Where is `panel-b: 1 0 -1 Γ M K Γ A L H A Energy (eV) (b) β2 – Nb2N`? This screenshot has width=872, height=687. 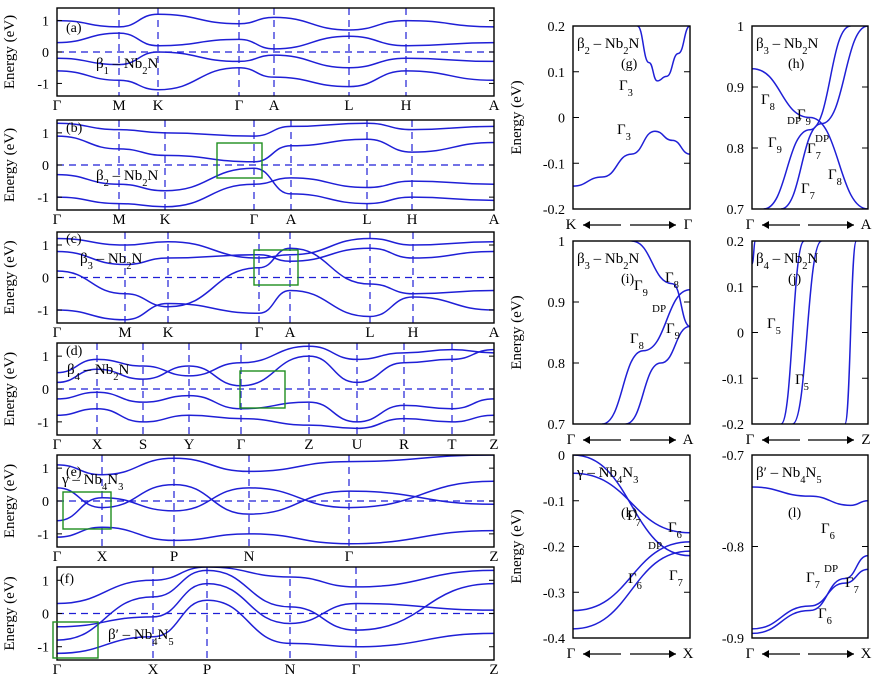 panel-b: 1 0 -1 Γ M K Γ A L H A Energy (eV) (b) β2 – Nb2N is located at coordinates (251, 173).